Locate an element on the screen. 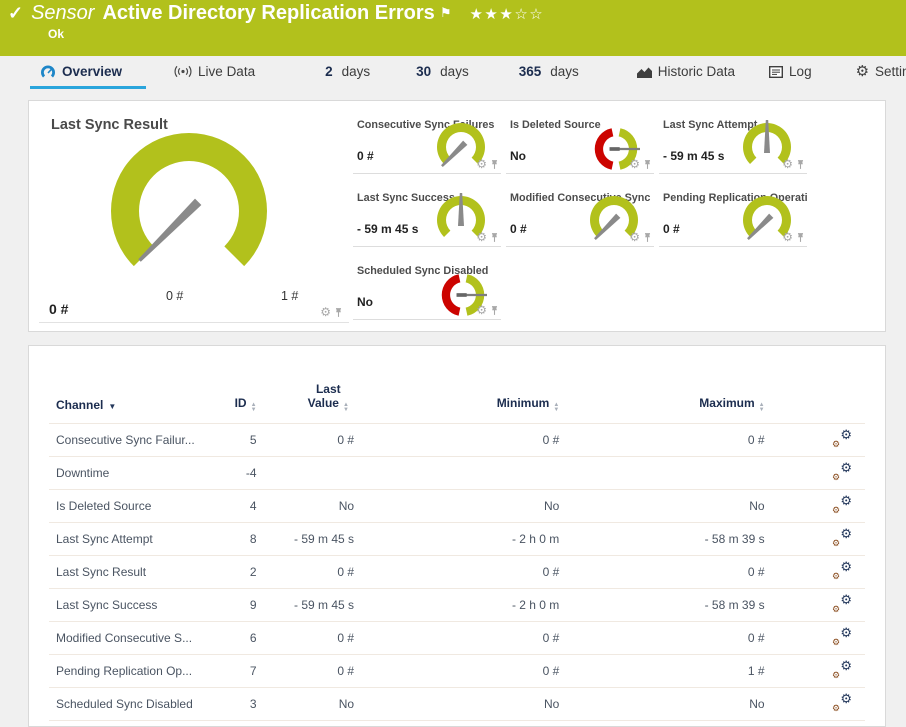 This screenshot has height=727, width=906. channel-id: 7 is located at coordinates (240, 671).